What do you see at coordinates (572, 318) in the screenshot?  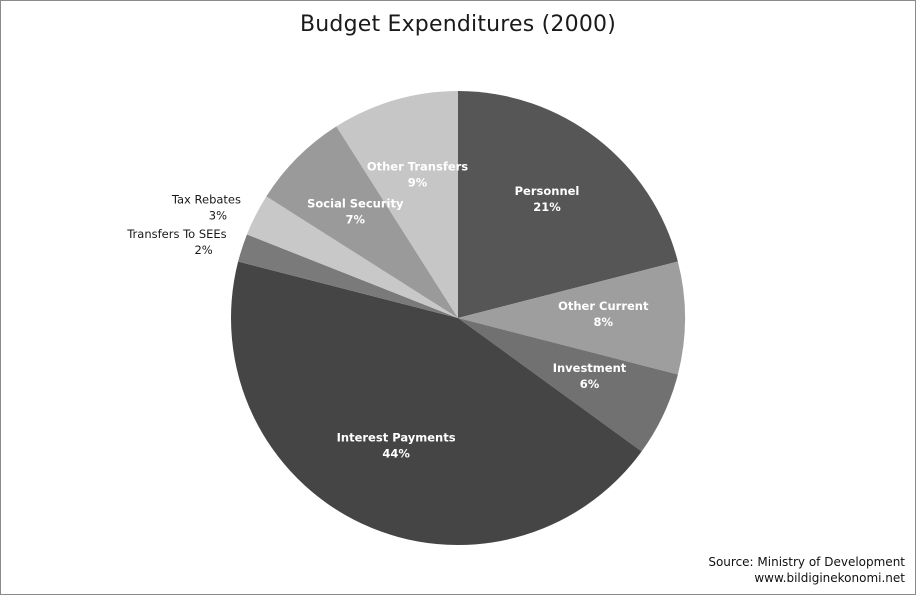 I see `pie-slice-other-current` at bounding box center [572, 318].